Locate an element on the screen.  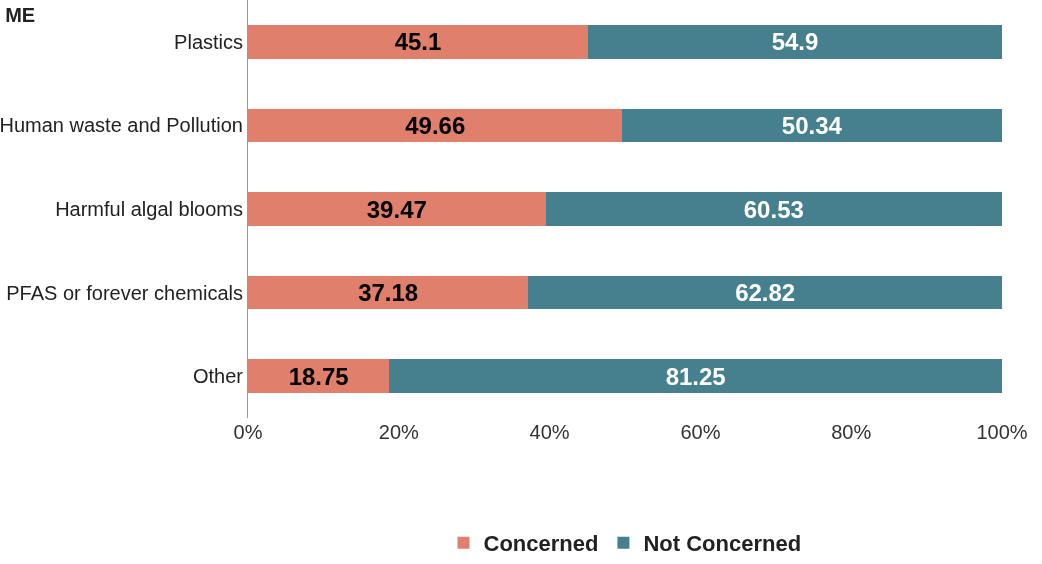
text: ME is located at coordinates (20, 15).